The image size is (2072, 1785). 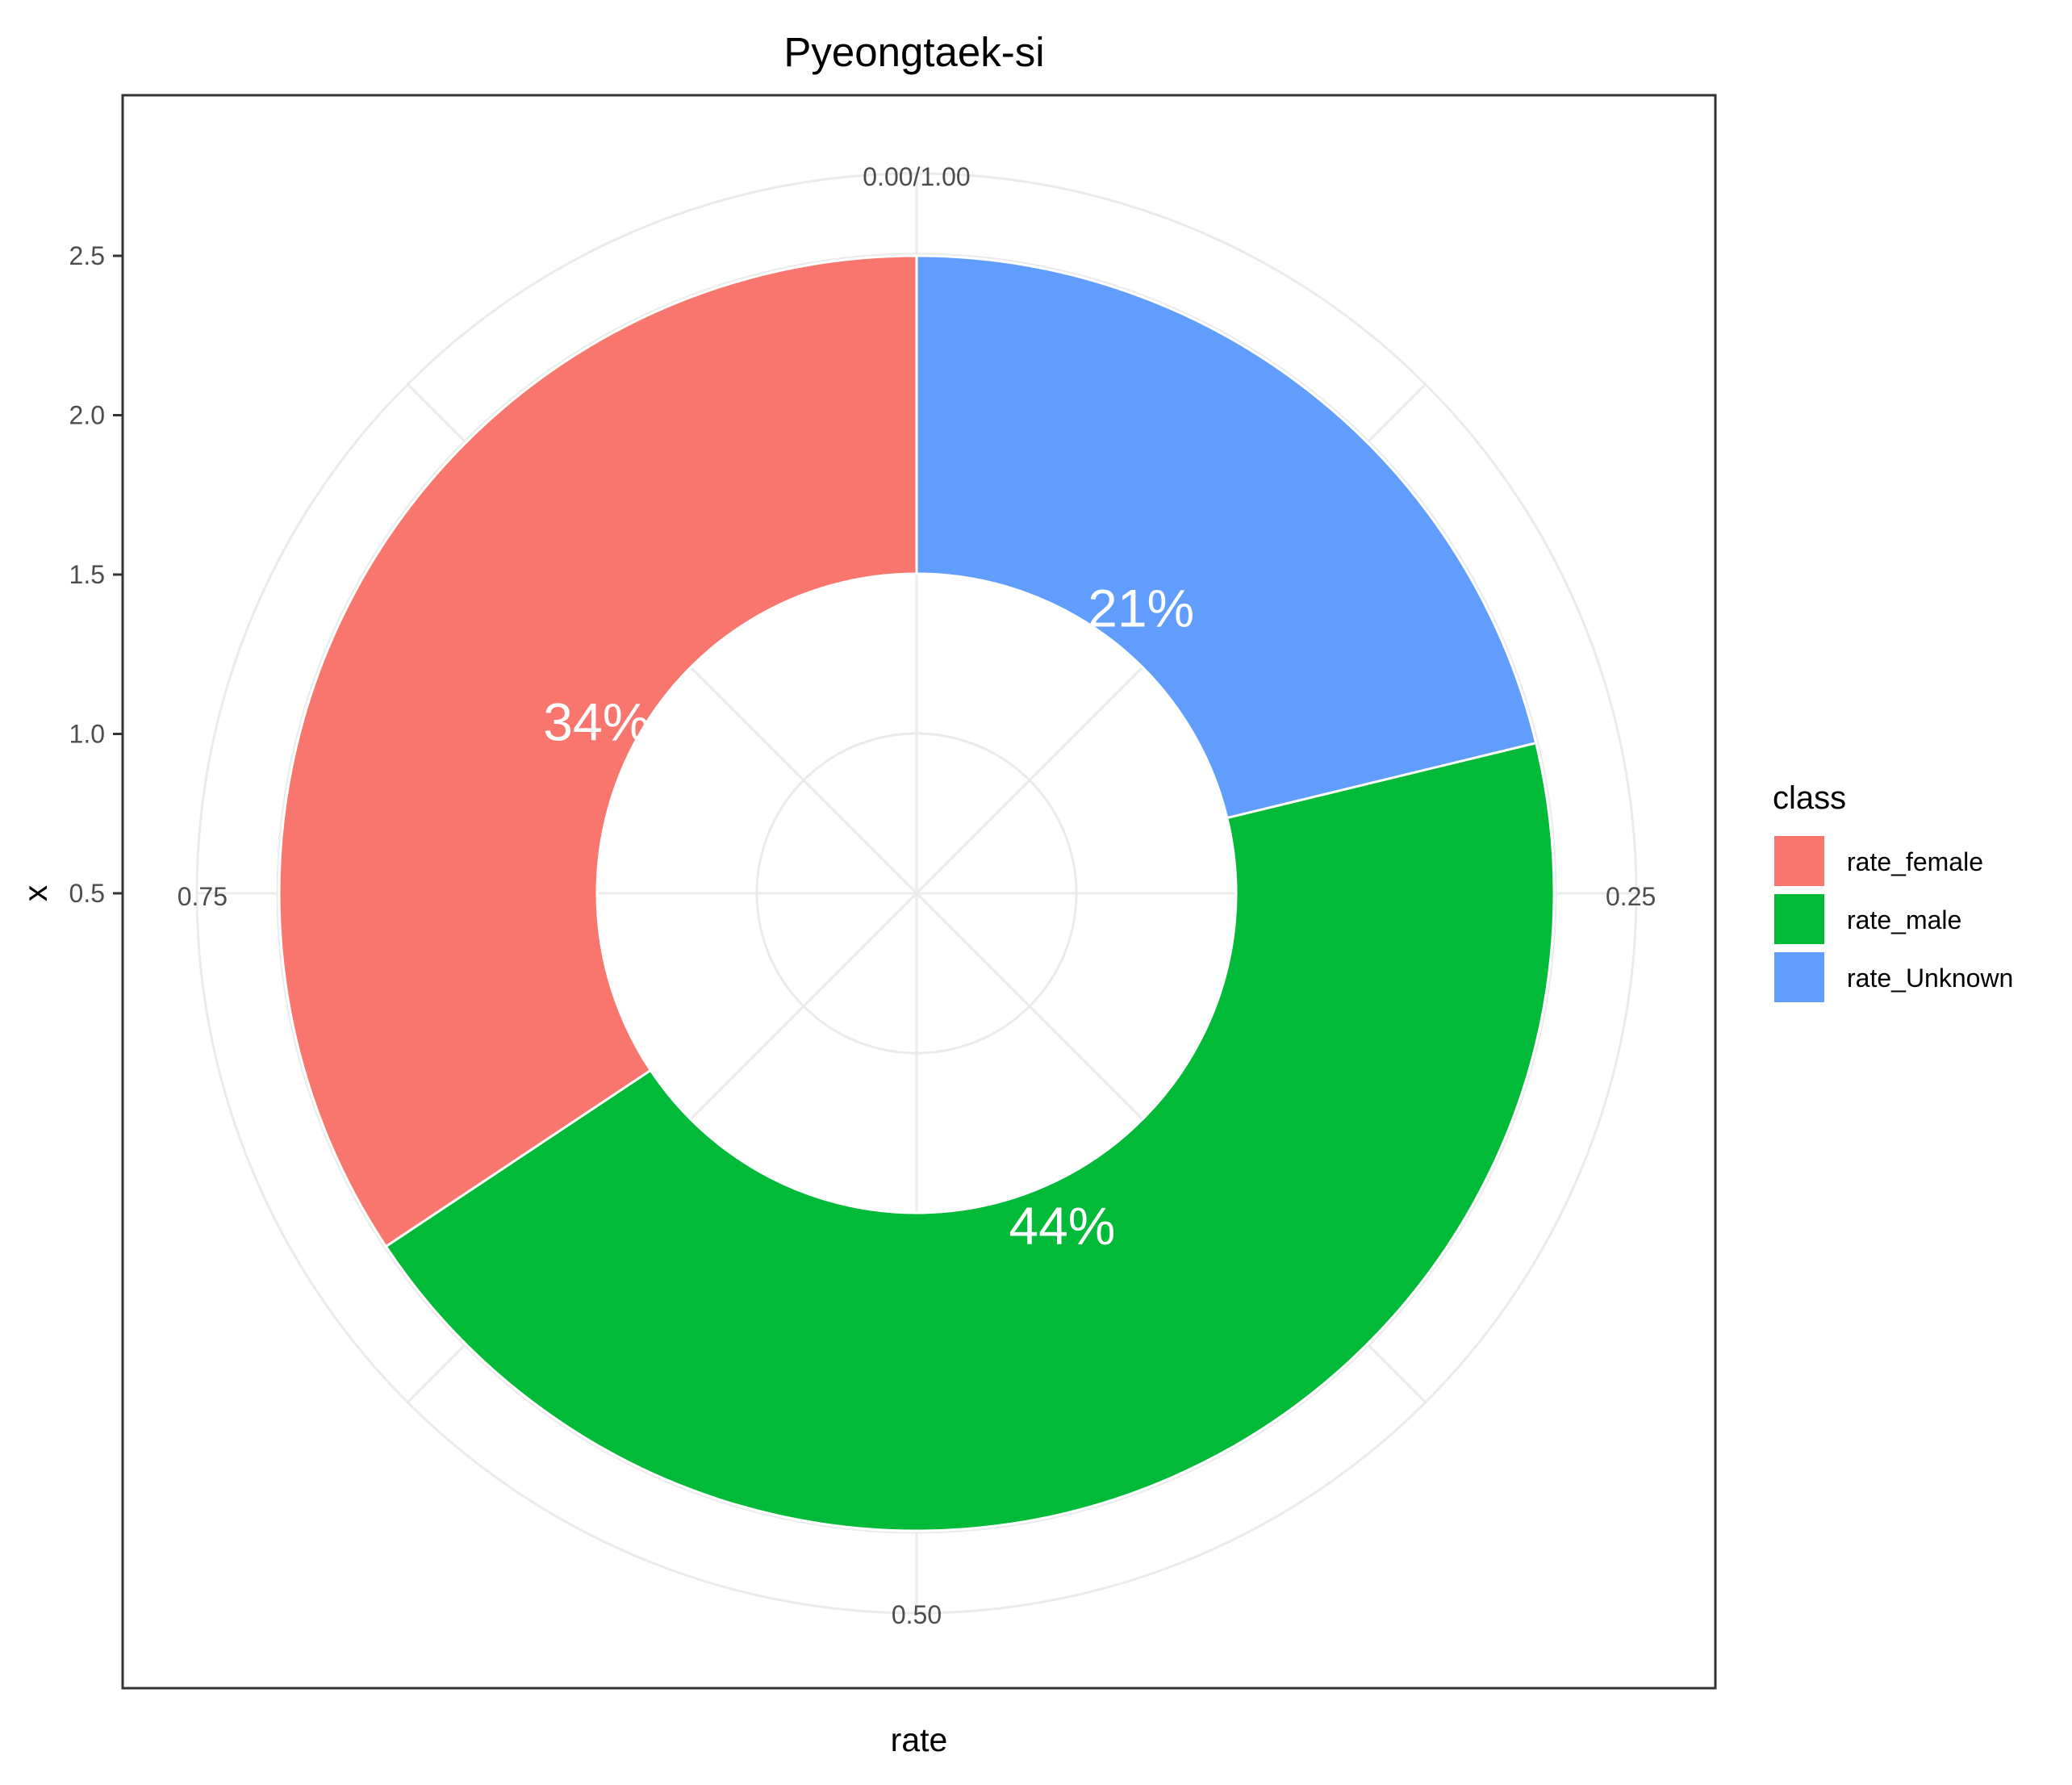 What do you see at coordinates (1141, 608) in the screenshot?
I see `slice-label-rate_Unknown: 21%` at bounding box center [1141, 608].